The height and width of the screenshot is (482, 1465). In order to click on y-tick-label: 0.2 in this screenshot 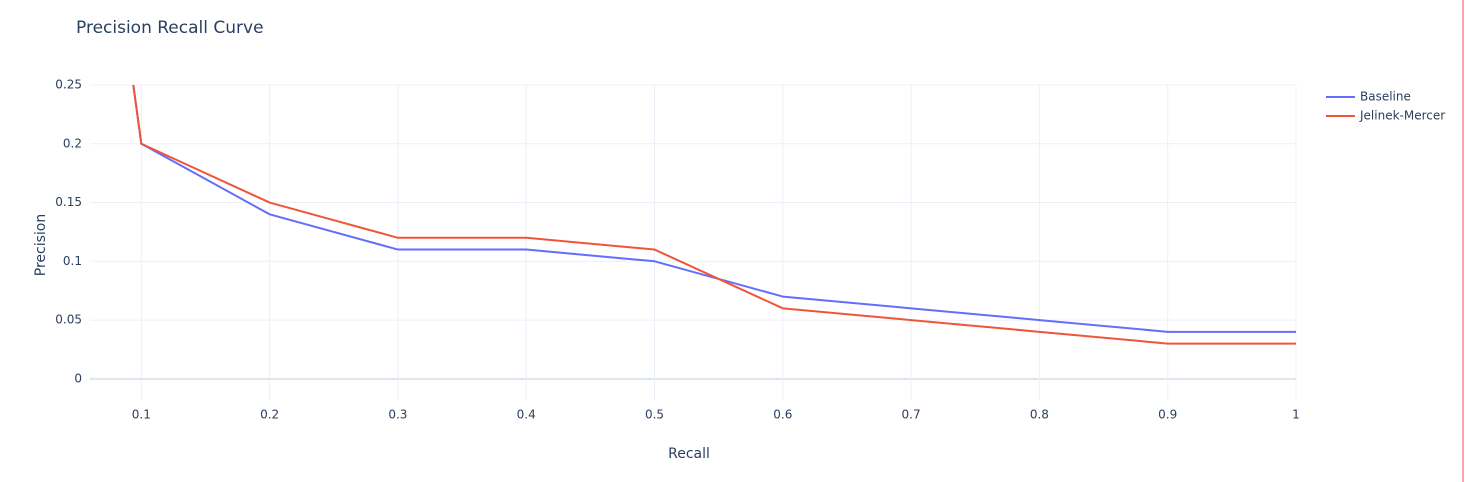, I will do `click(72, 143)`.